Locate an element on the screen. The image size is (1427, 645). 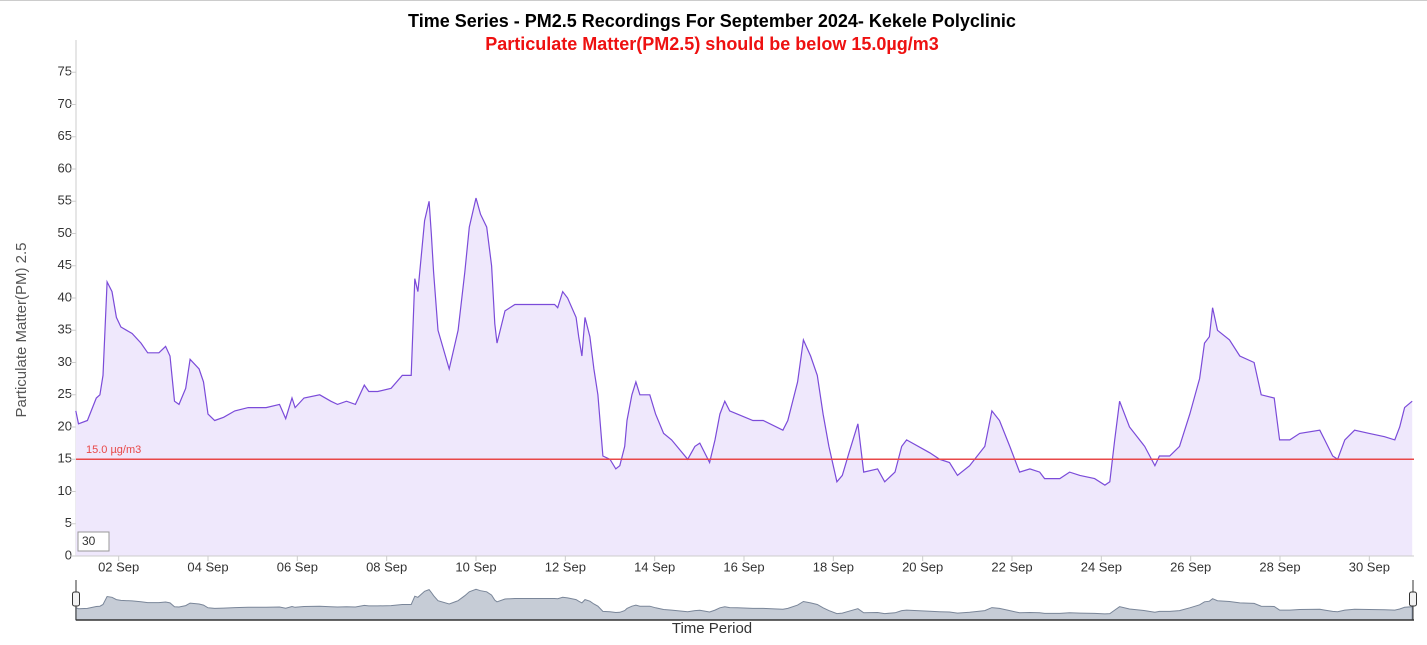
x-tick-label: 26 Sep is located at coordinates (1190, 566).